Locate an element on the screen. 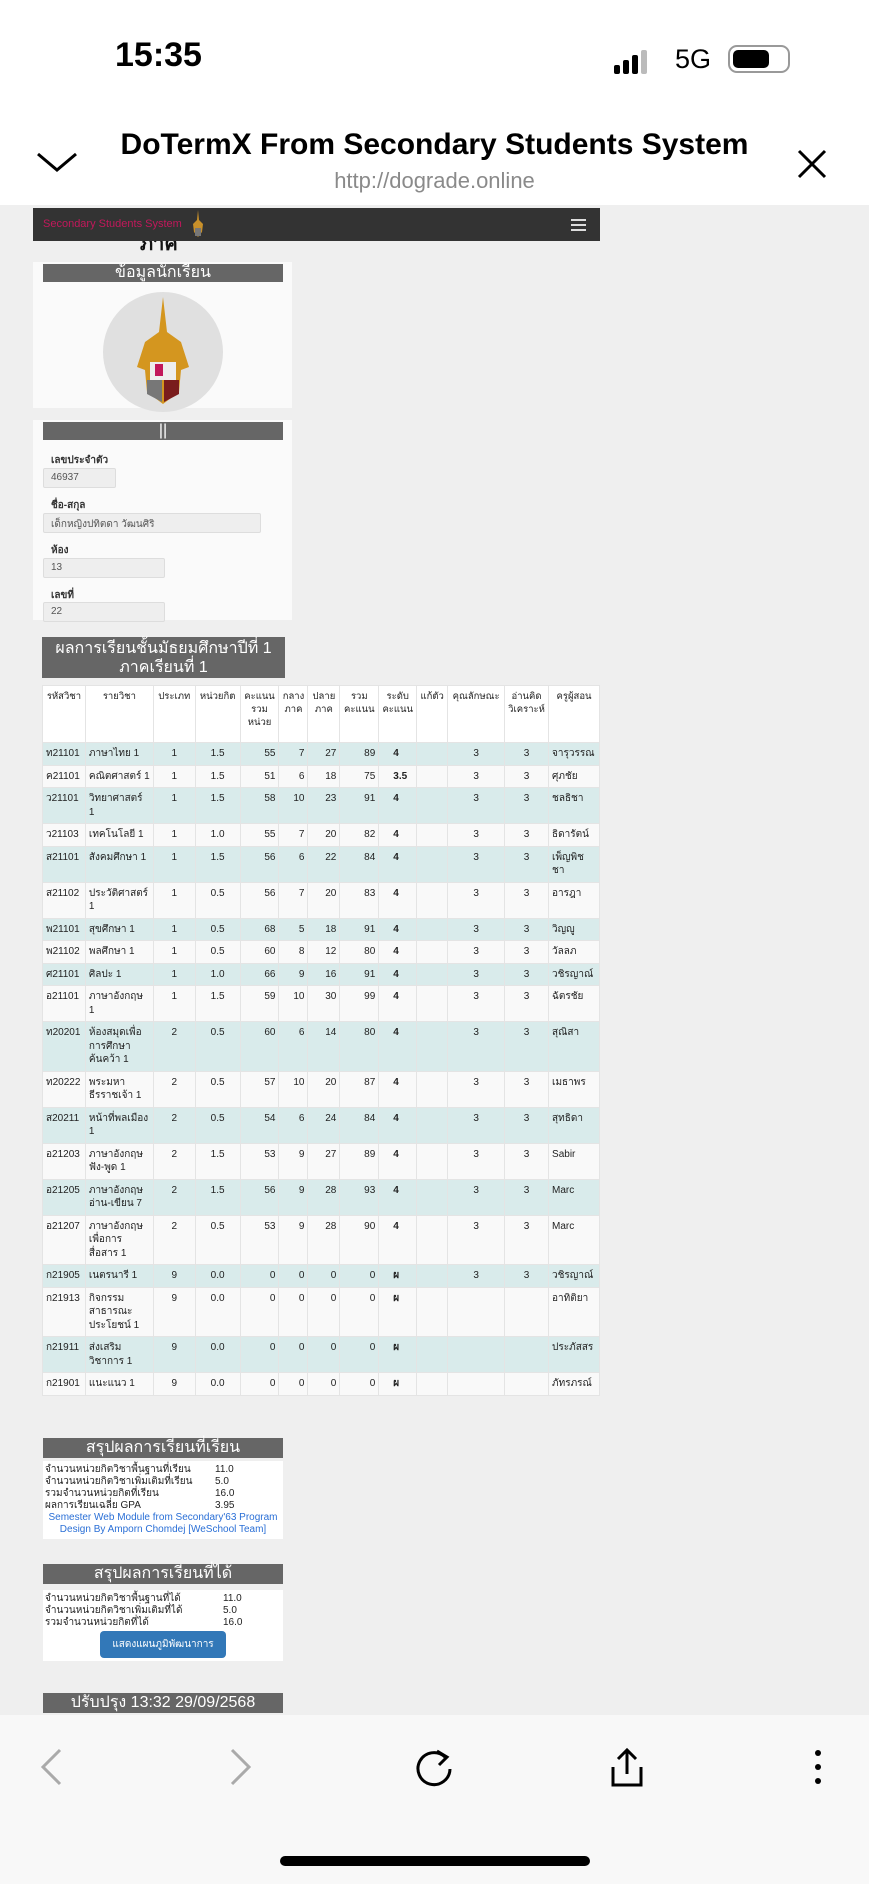  table-cell: 56 is located at coordinates (259, 1197).